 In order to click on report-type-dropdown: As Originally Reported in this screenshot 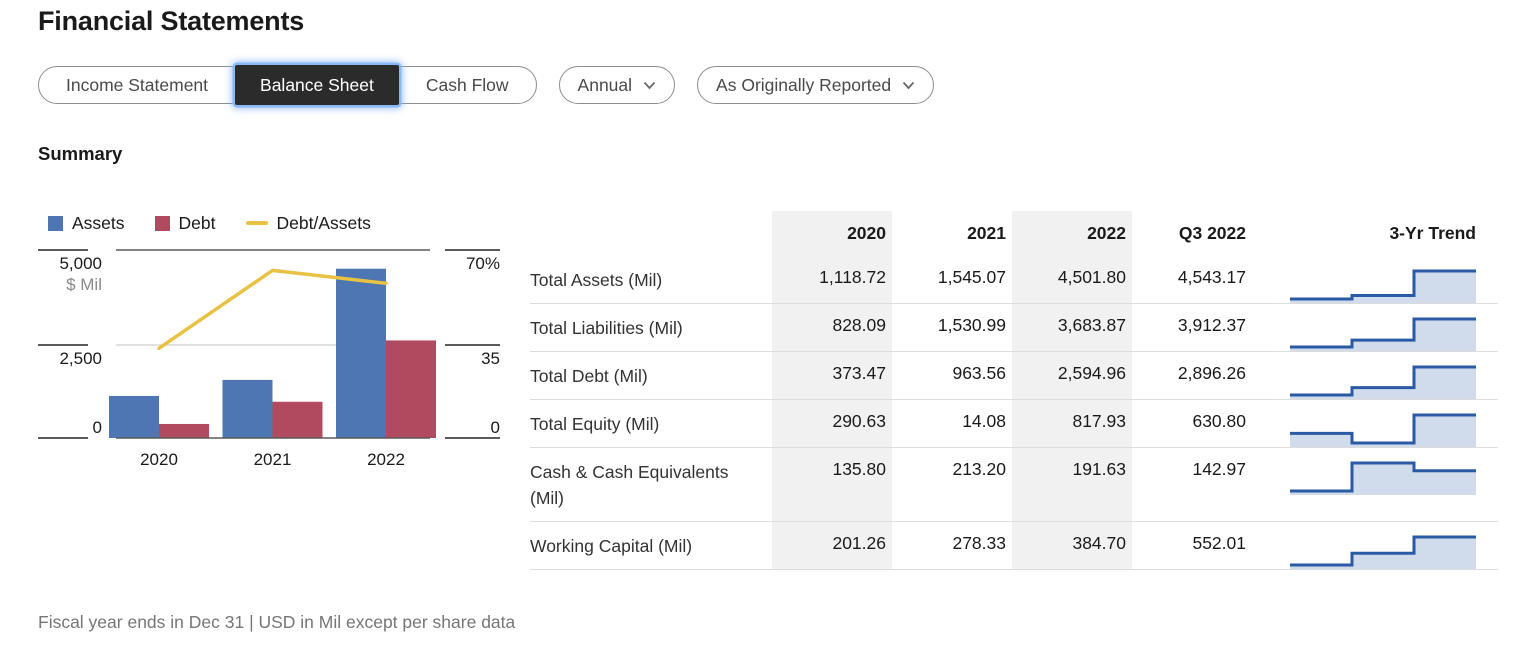, I will do `click(816, 85)`.